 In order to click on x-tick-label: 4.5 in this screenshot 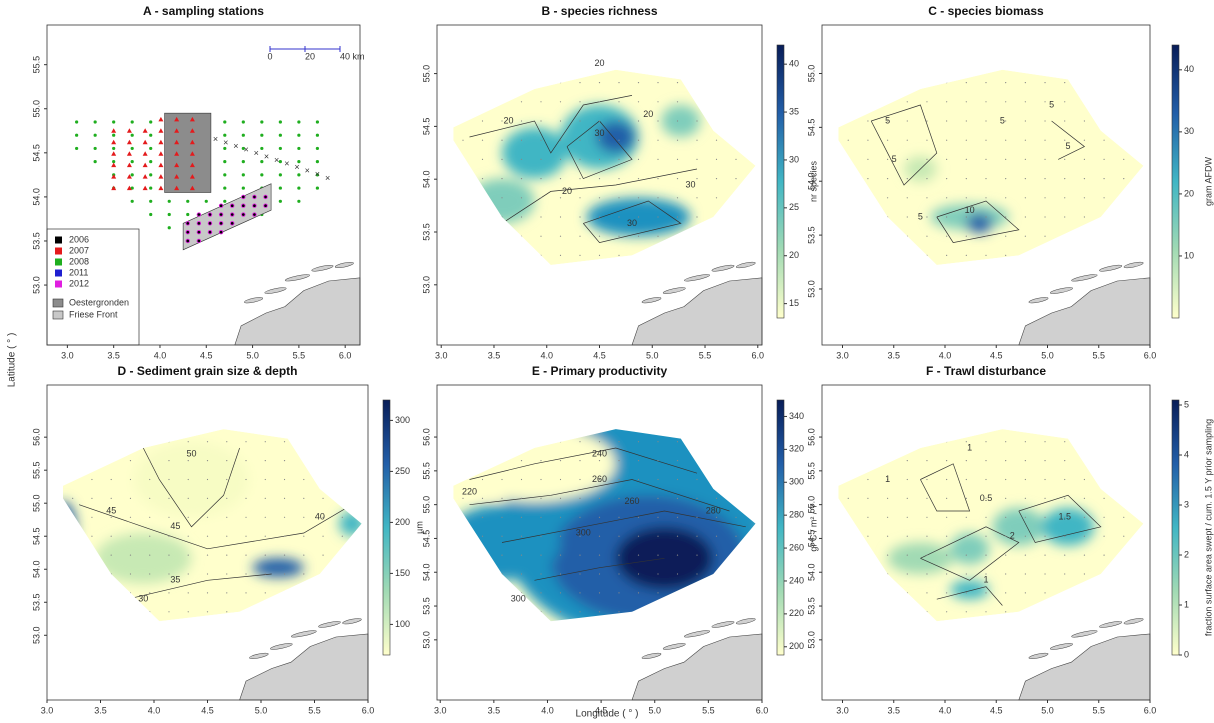, I will do `click(601, 710)`.